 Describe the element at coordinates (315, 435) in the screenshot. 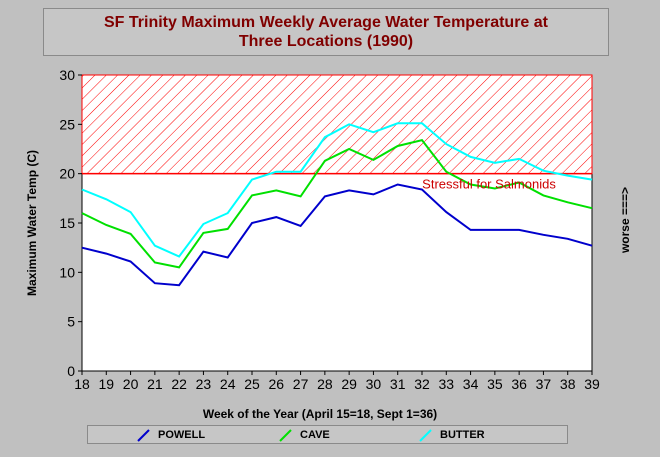

I see `legend-label-cave: CAVE` at that location.